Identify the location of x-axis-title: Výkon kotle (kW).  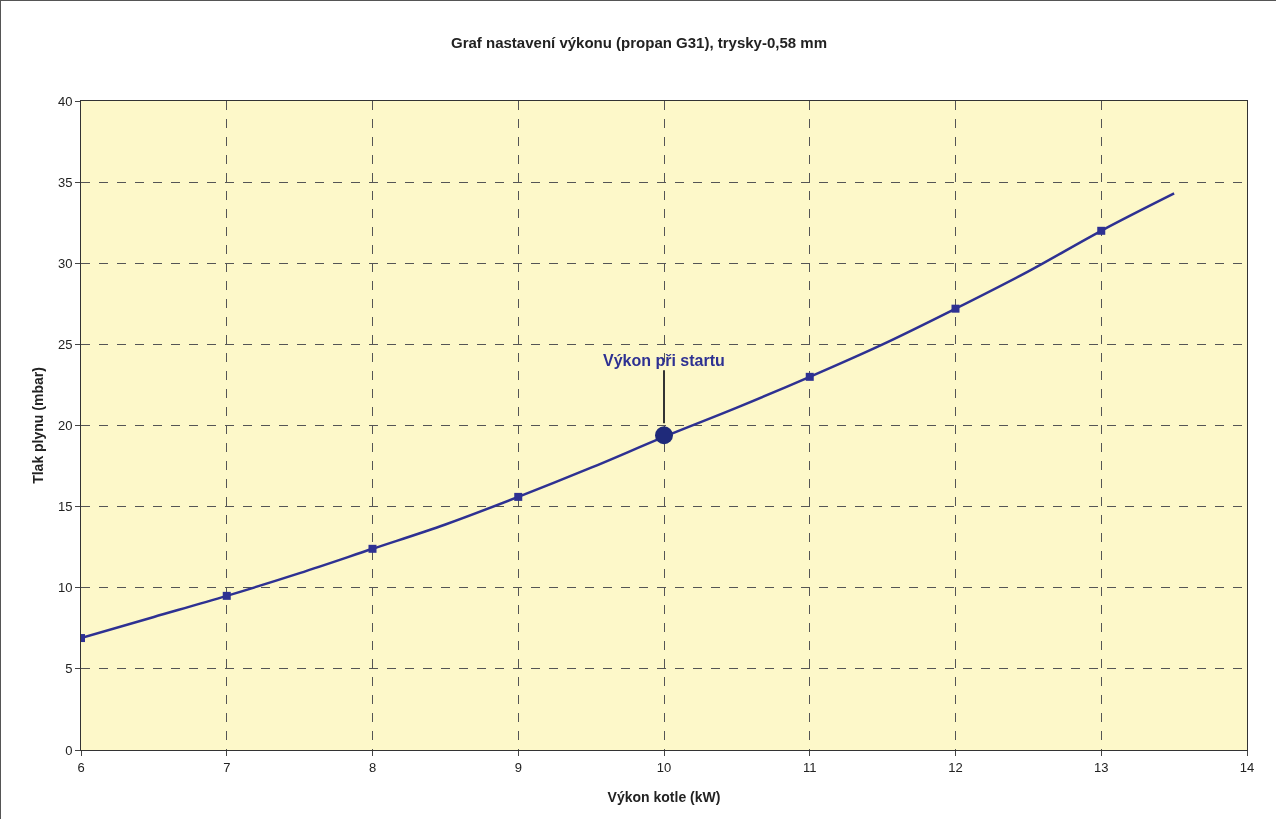
(664, 797).